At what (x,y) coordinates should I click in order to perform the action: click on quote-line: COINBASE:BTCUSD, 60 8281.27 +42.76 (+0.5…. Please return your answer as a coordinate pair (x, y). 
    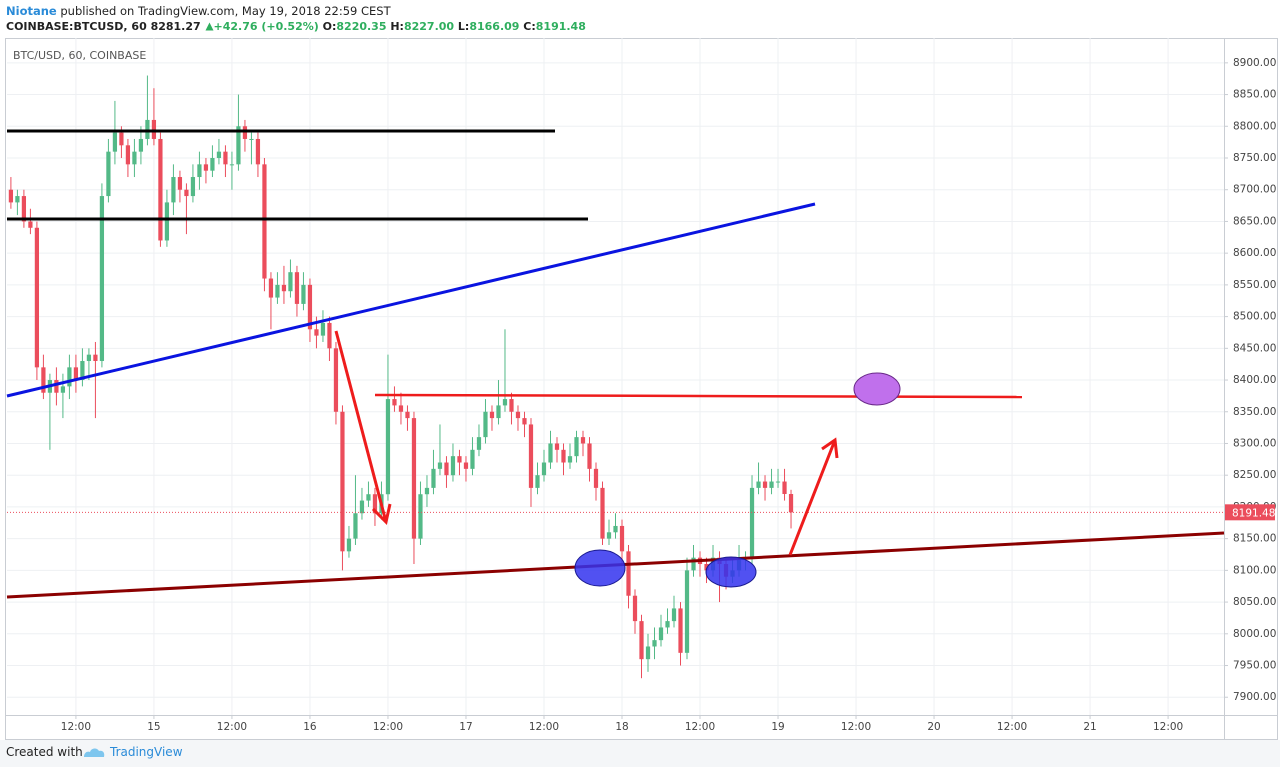
    Looking at the image, I should click on (296, 27).